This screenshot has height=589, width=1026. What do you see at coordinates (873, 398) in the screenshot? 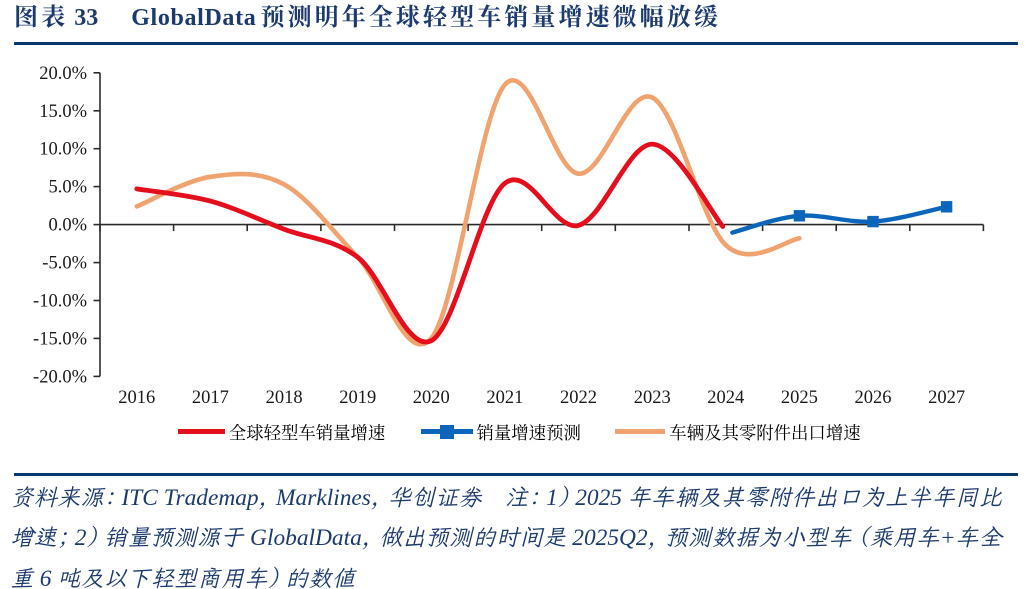
I see `svg-text: 2026` at bounding box center [873, 398].